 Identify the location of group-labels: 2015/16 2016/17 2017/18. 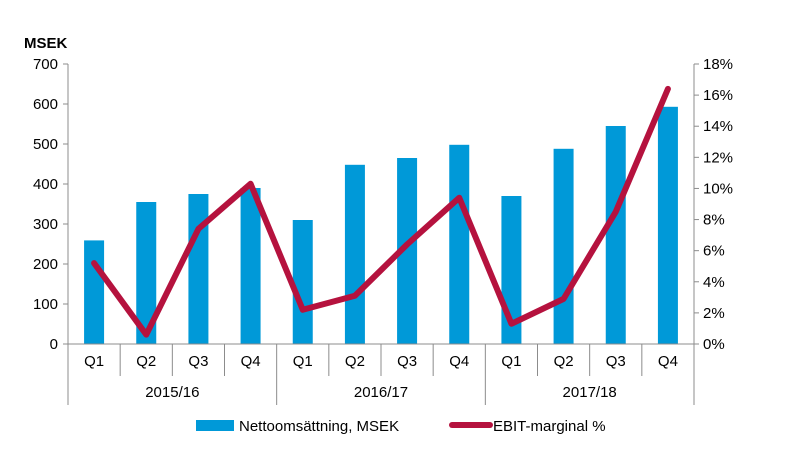
(381, 392).